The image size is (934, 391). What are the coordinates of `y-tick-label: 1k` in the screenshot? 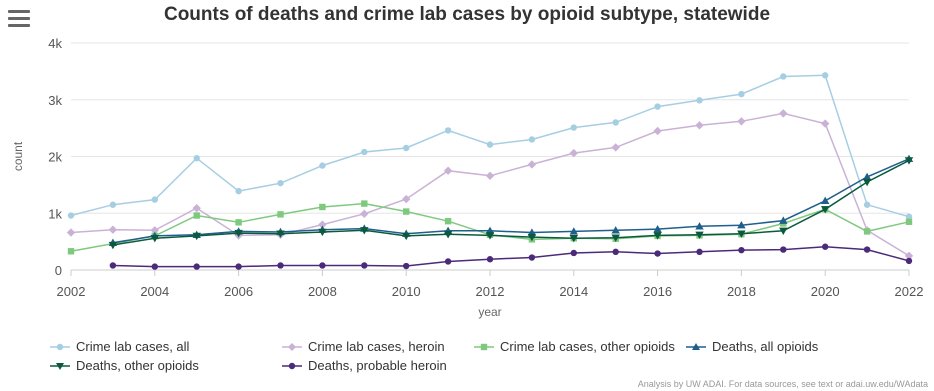 It's located at (55, 213).